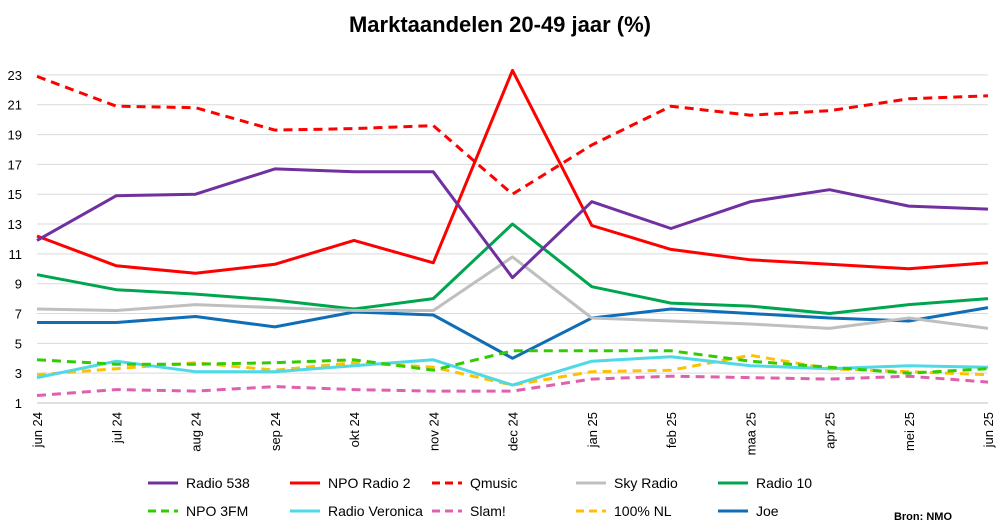 The height and width of the screenshot is (529, 1000). I want to click on legend-item: Radio 538, so click(199, 483).